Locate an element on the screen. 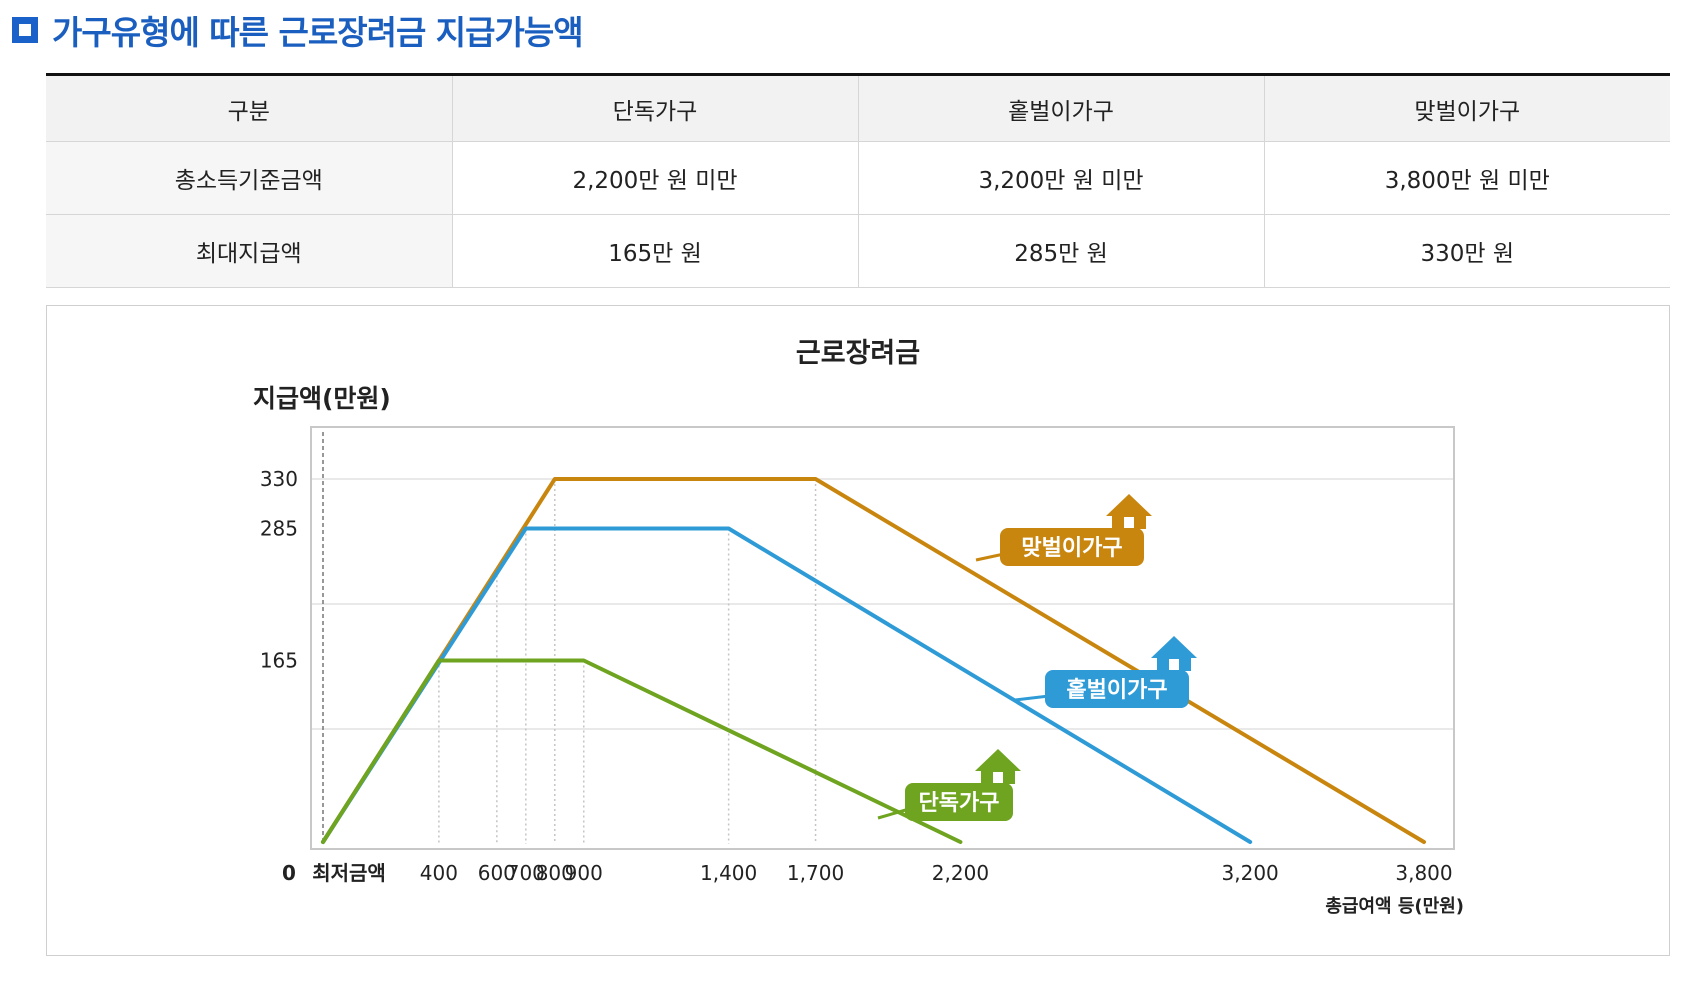 The image size is (1696, 985). table-cell: 165만 원 is located at coordinates (654, 251).